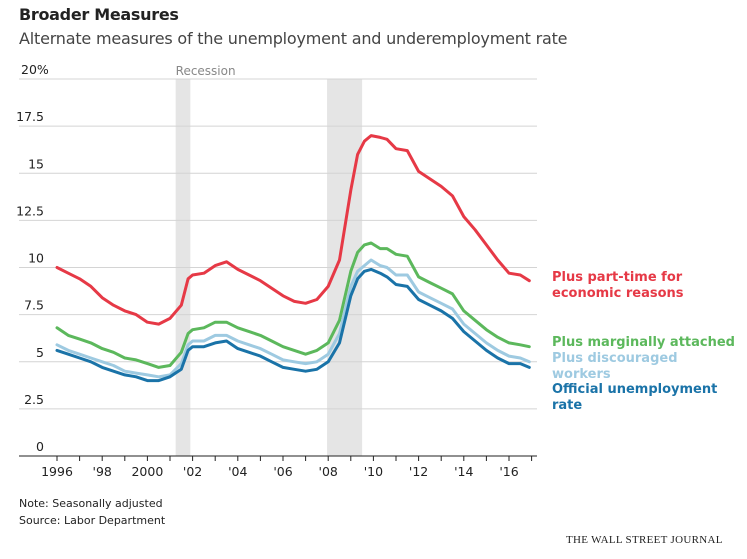 Image resolution: width=747 pixels, height=559 pixels. Describe the element at coordinates (147, 471) in the screenshot. I see `x-tick-label: 2000` at that location.